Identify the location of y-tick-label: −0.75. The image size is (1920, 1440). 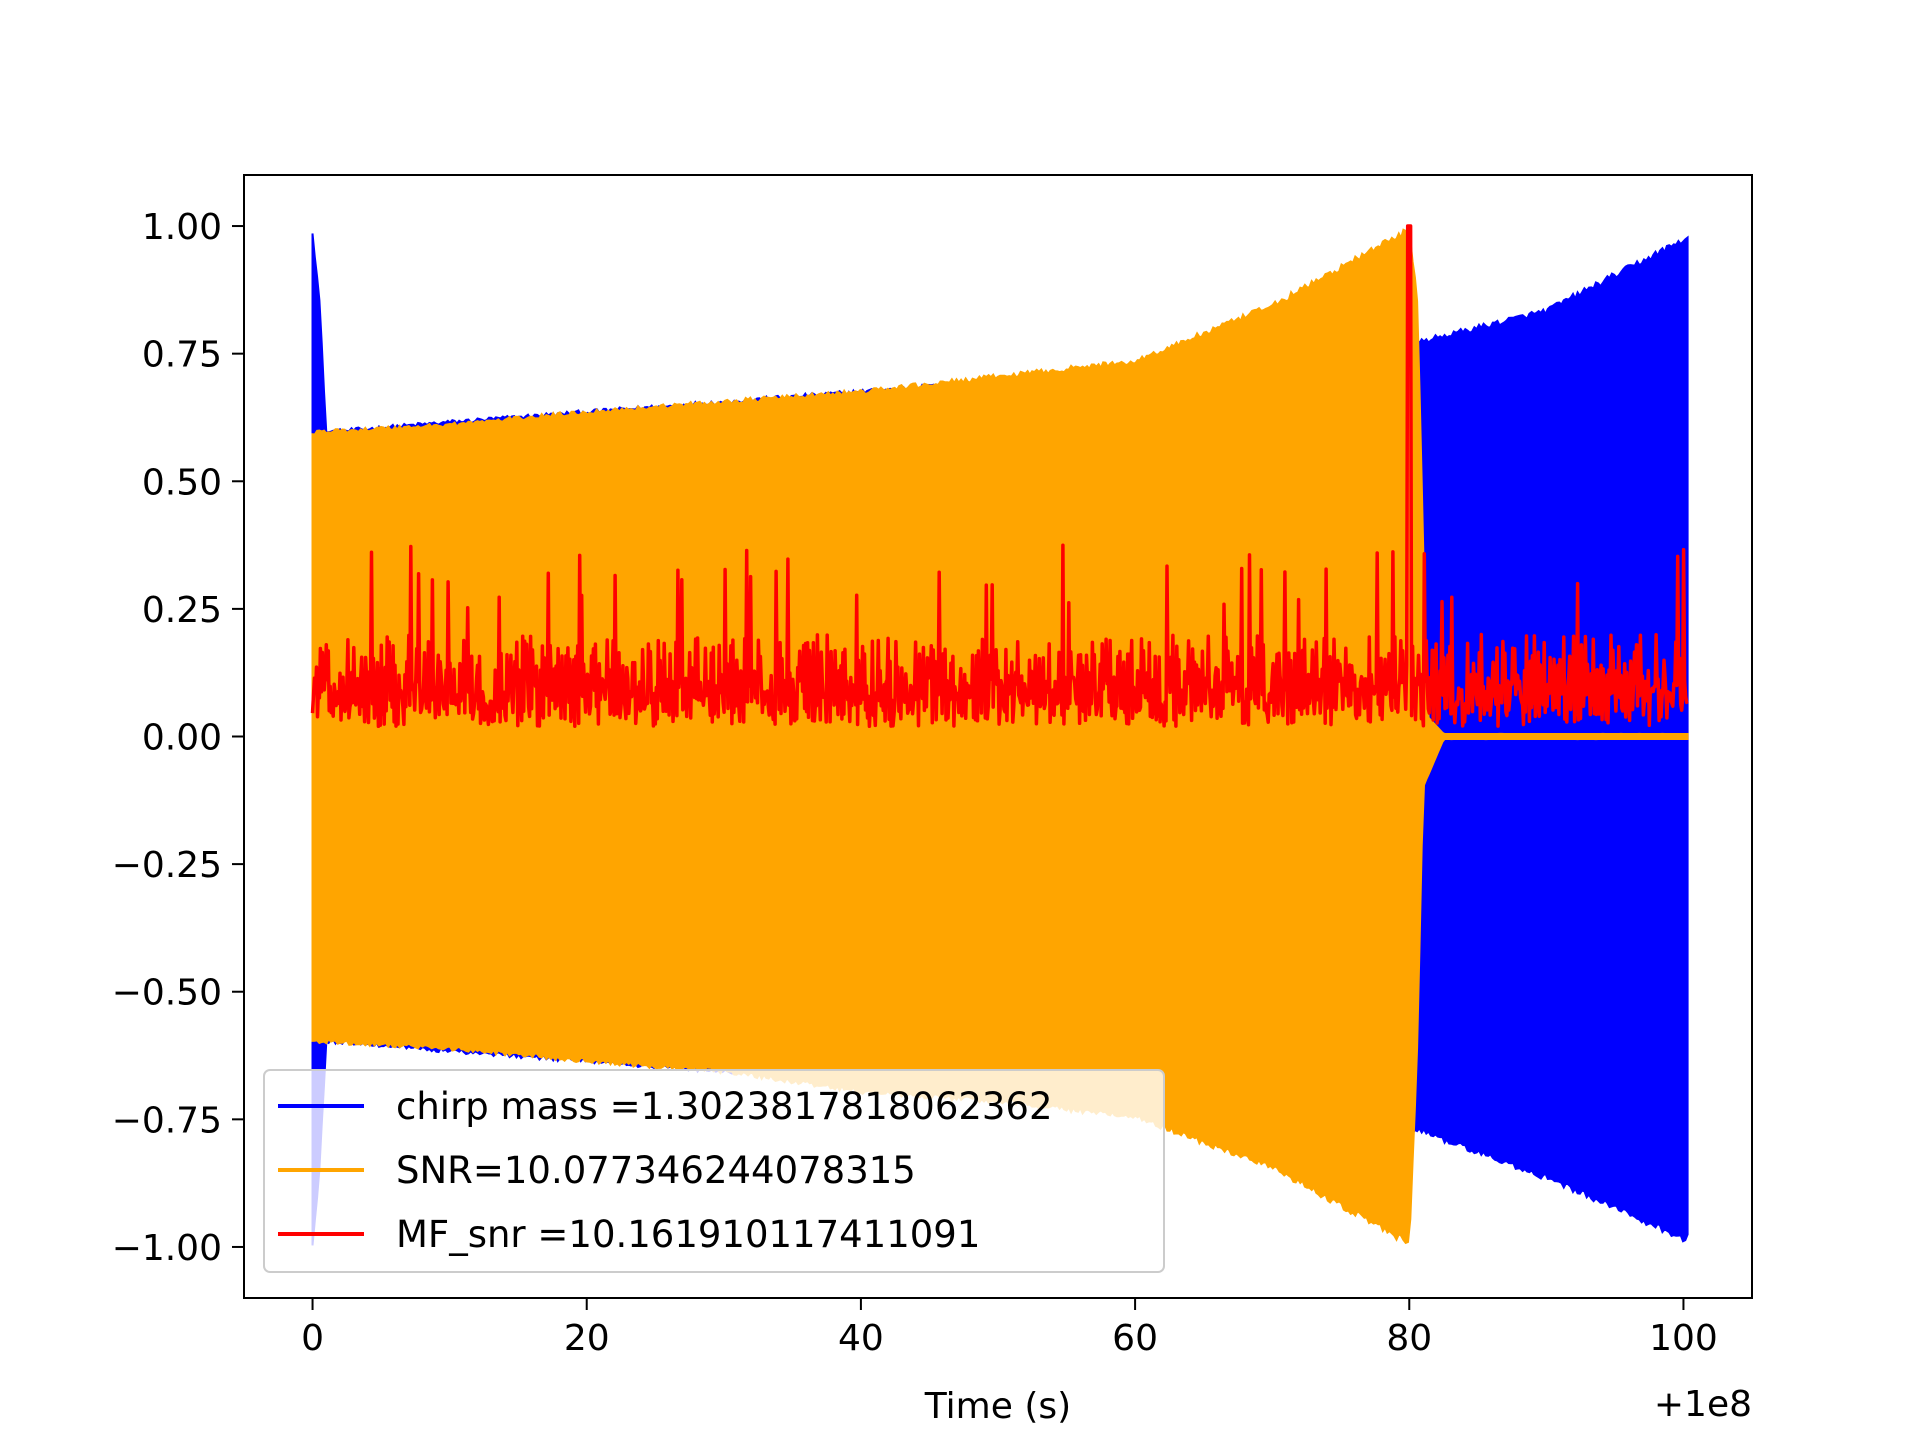
(167, 1120).